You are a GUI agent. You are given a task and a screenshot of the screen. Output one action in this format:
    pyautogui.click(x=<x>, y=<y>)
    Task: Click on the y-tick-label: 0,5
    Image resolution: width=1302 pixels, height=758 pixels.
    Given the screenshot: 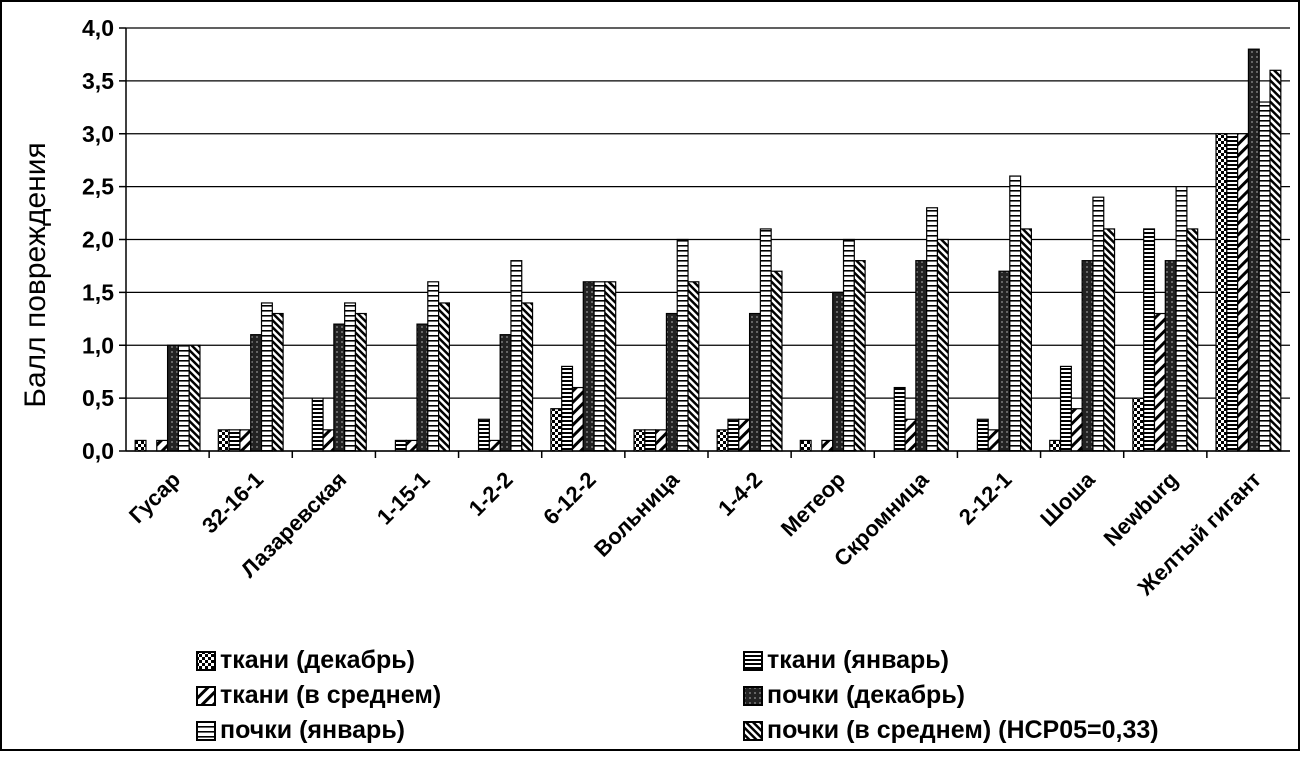 What is the action you would take?
    pyautogui.click(x=98, y=398)
    